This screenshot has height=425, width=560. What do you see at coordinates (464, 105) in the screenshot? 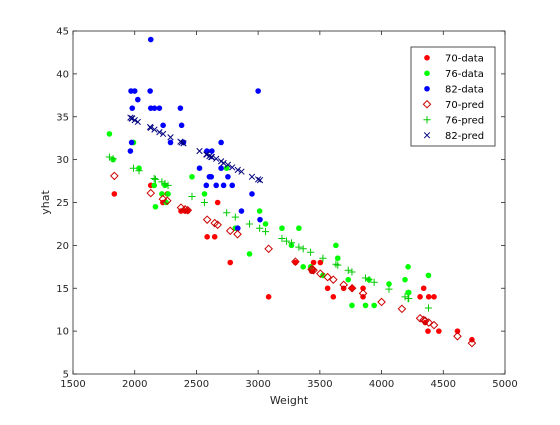
I see `legend-label: 70-pred` at bounding box center [464, 105].